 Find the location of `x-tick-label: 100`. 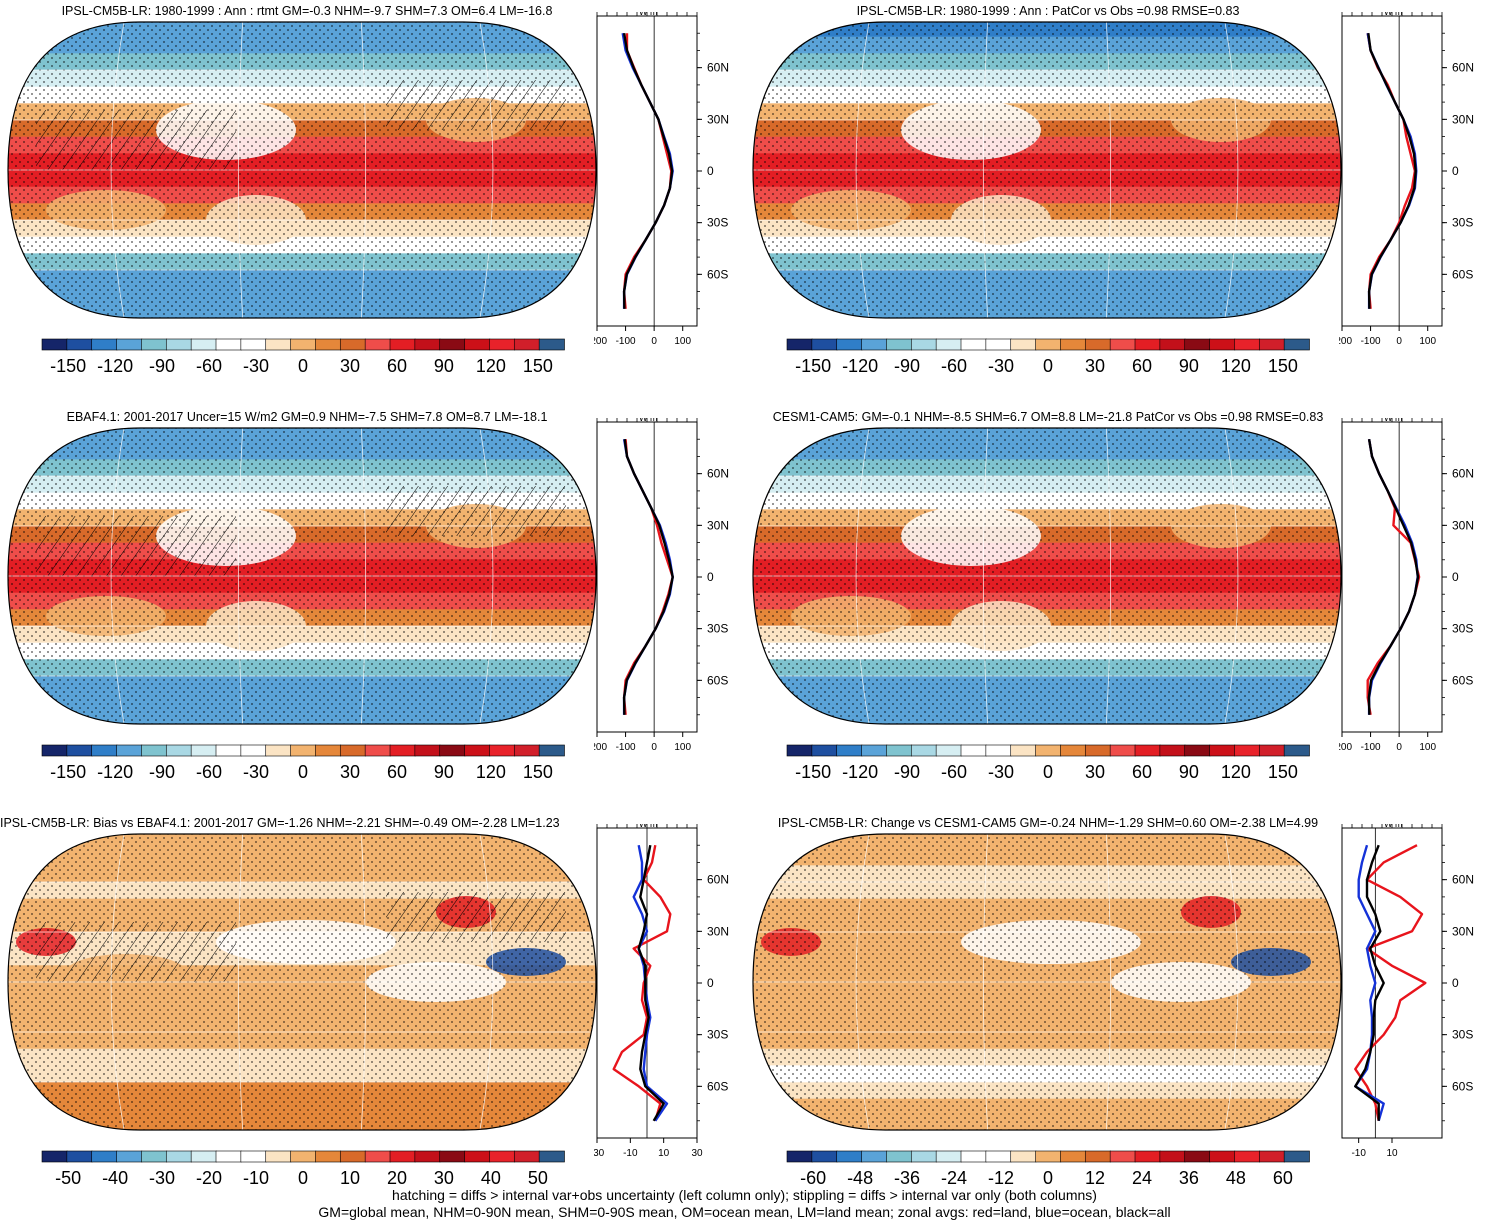

x-tick-label: 100 is located at coordinates (682, 747).